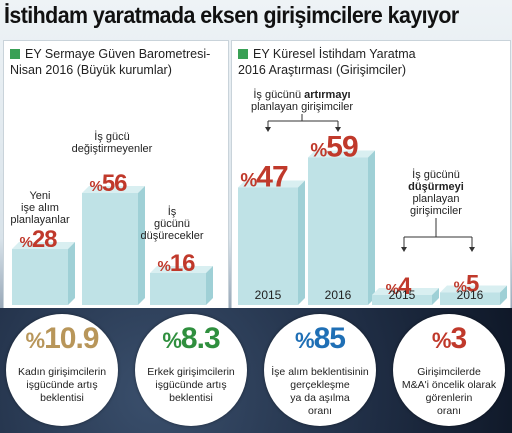 Image resolution: width=512 pixels, height=433 pixels. What do you see at coordinates (172, 224) in the screenshot?
I see `bar-category-line: gücünü` at bounding box center [172, 224].